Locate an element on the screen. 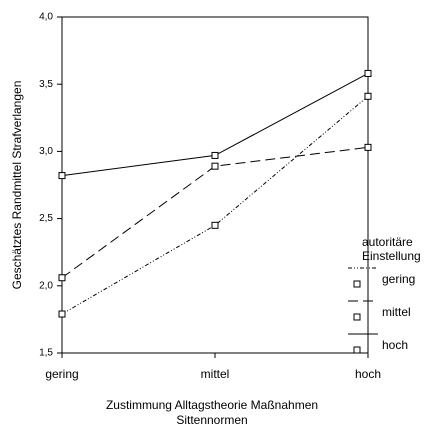 This screenshot has width=442, height=432. y-tick-label: 2,0 is located at coordinates (46, 285).